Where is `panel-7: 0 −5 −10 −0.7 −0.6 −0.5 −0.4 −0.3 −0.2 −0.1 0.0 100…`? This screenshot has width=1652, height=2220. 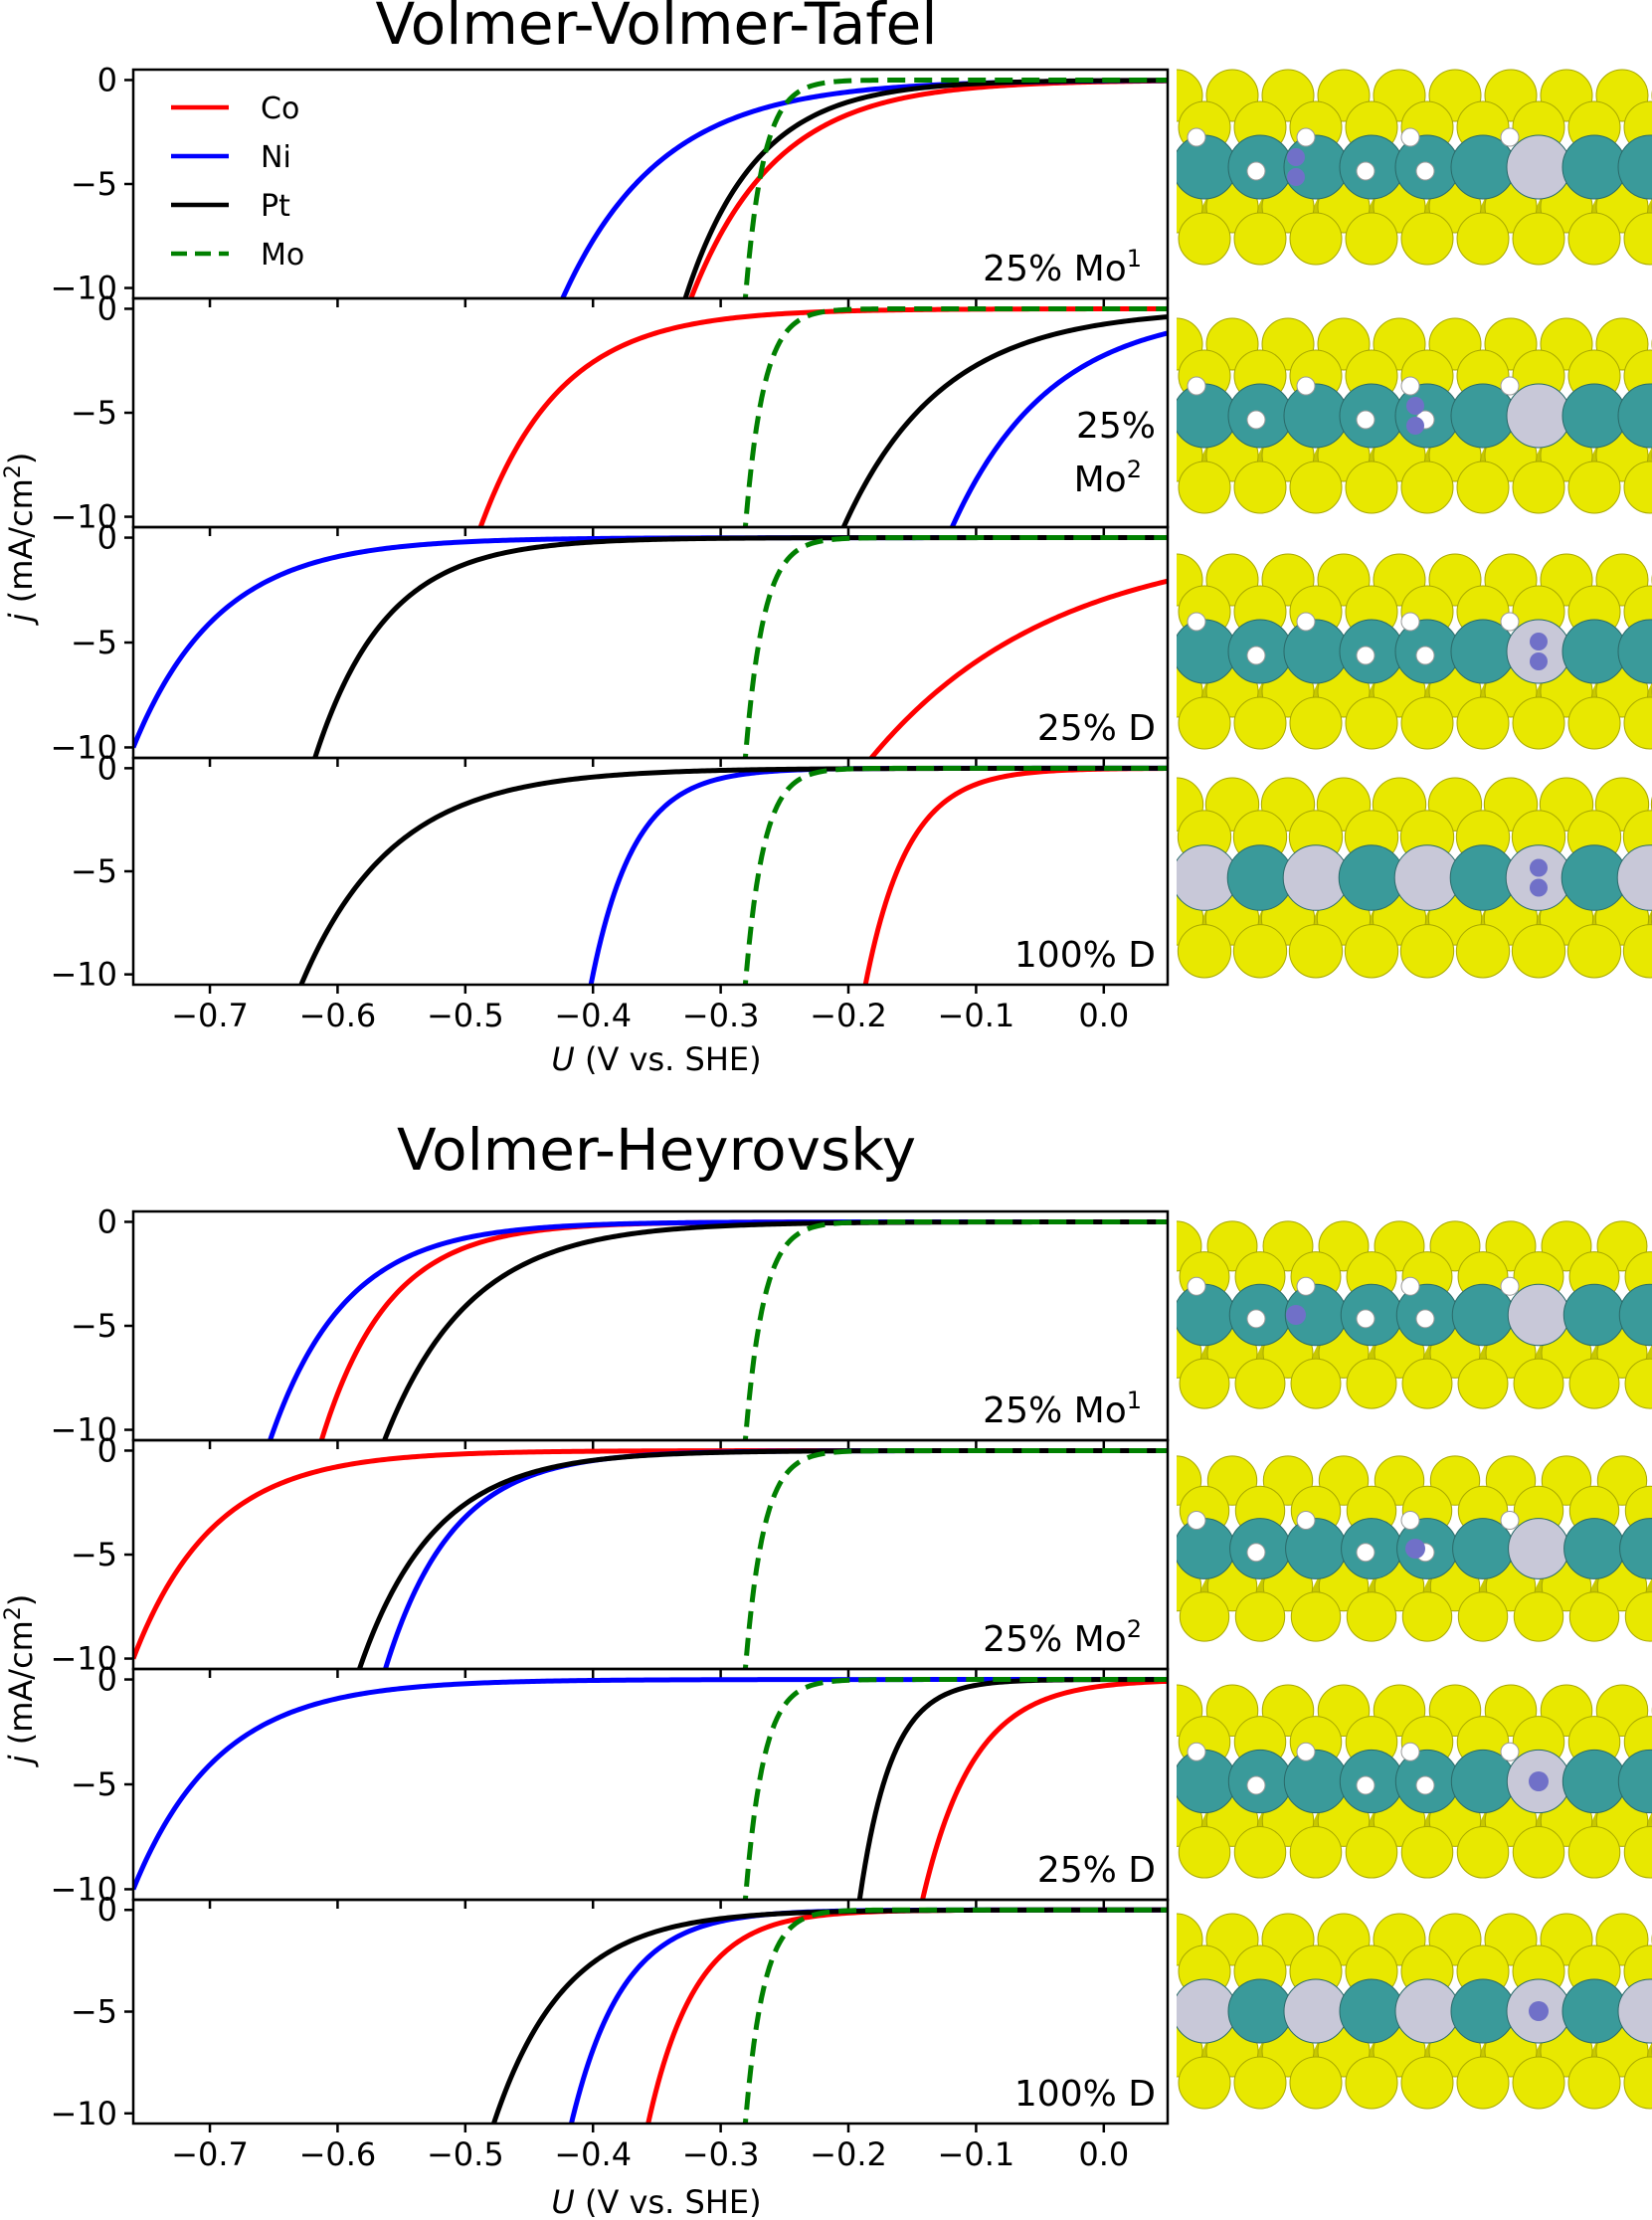 panel-7: 0 −5 −10 −0.7 −0.6 −0.5 −0.4 −0.3 −0.2 −0.1 0.0 100… is located at coordinates (610, 2032).